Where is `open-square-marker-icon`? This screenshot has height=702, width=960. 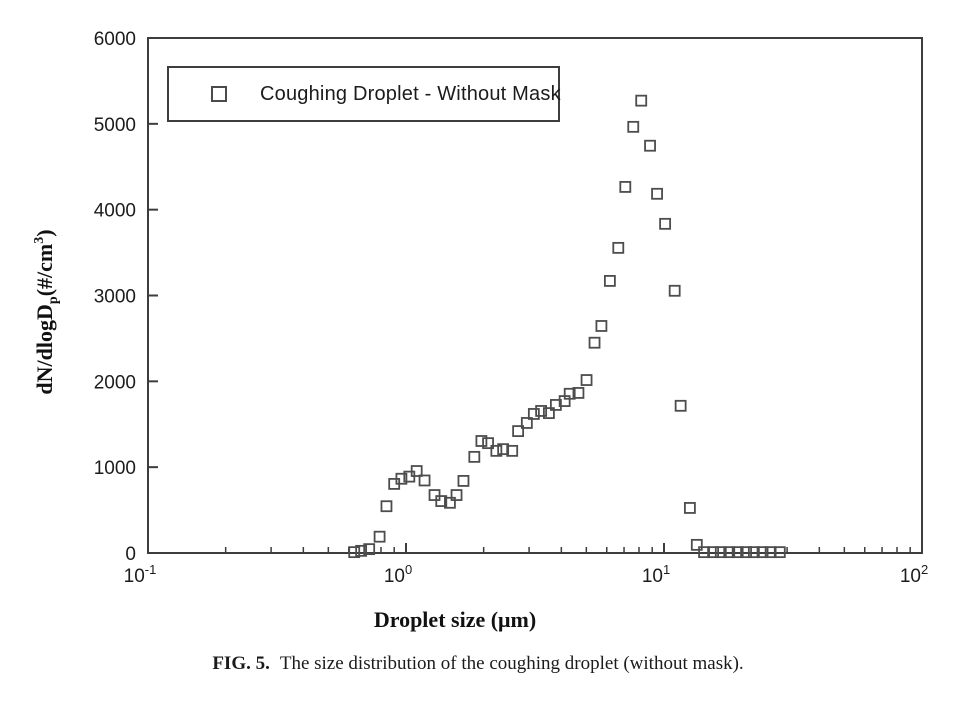 open-square-marker-icon is located at coordinates (219, 94).